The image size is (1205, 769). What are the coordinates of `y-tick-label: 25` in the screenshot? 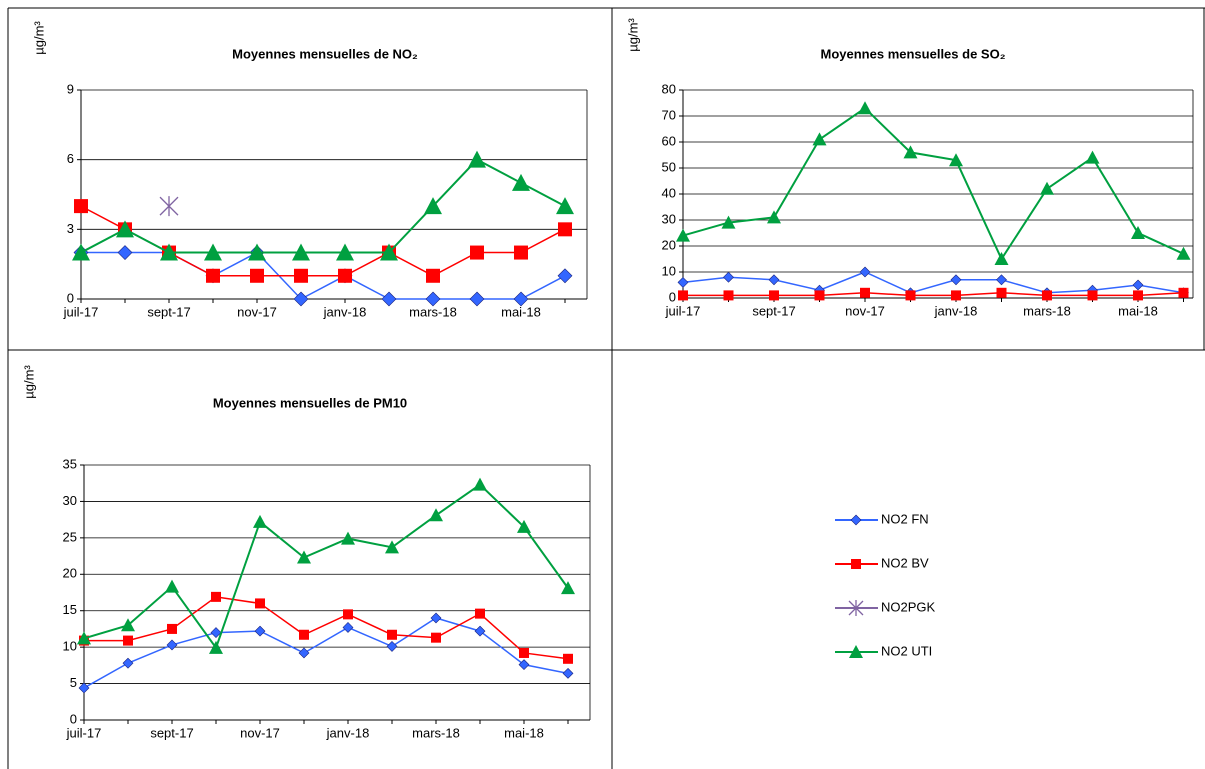 It's located at (70, 536).